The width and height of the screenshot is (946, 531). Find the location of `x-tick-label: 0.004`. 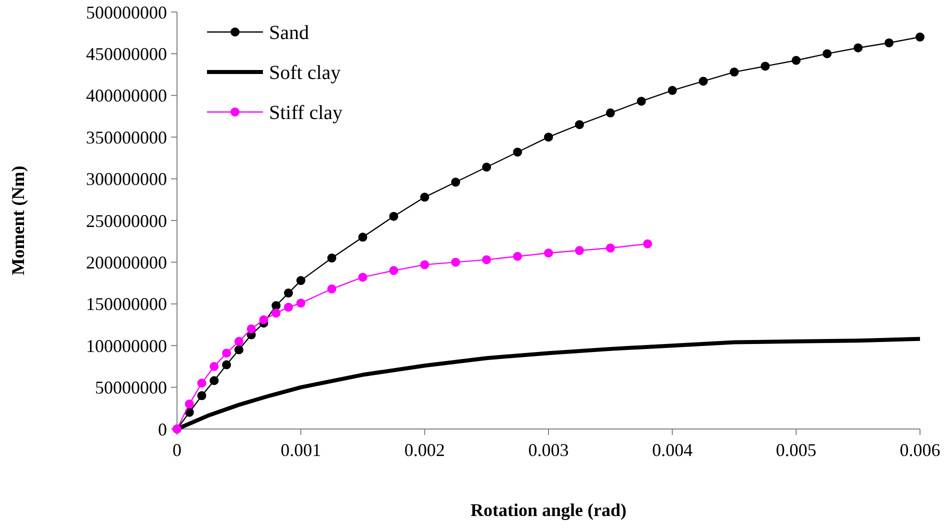

x-tick-label: 0.004 is located at coordinates (672, 450).